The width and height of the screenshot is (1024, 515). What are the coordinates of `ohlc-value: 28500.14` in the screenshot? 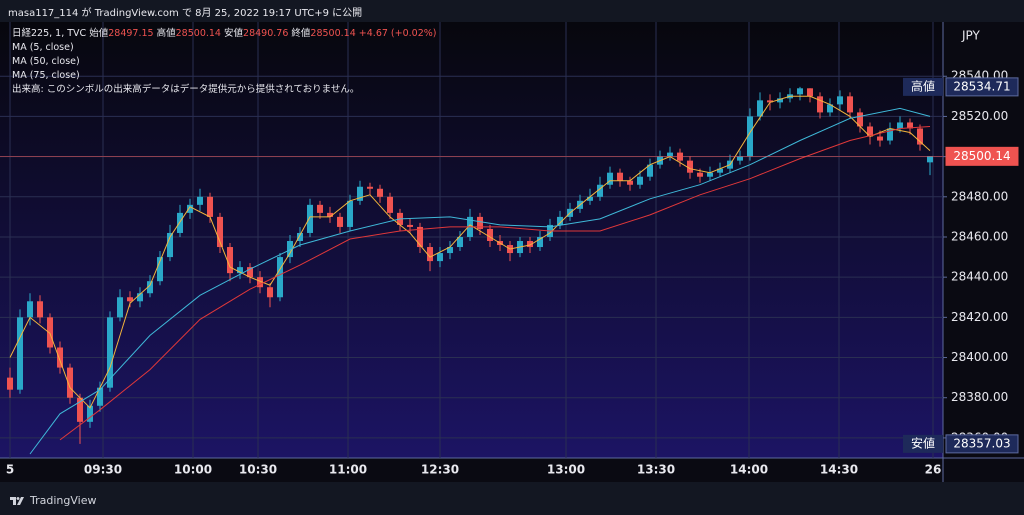 It's located at (333, 33).